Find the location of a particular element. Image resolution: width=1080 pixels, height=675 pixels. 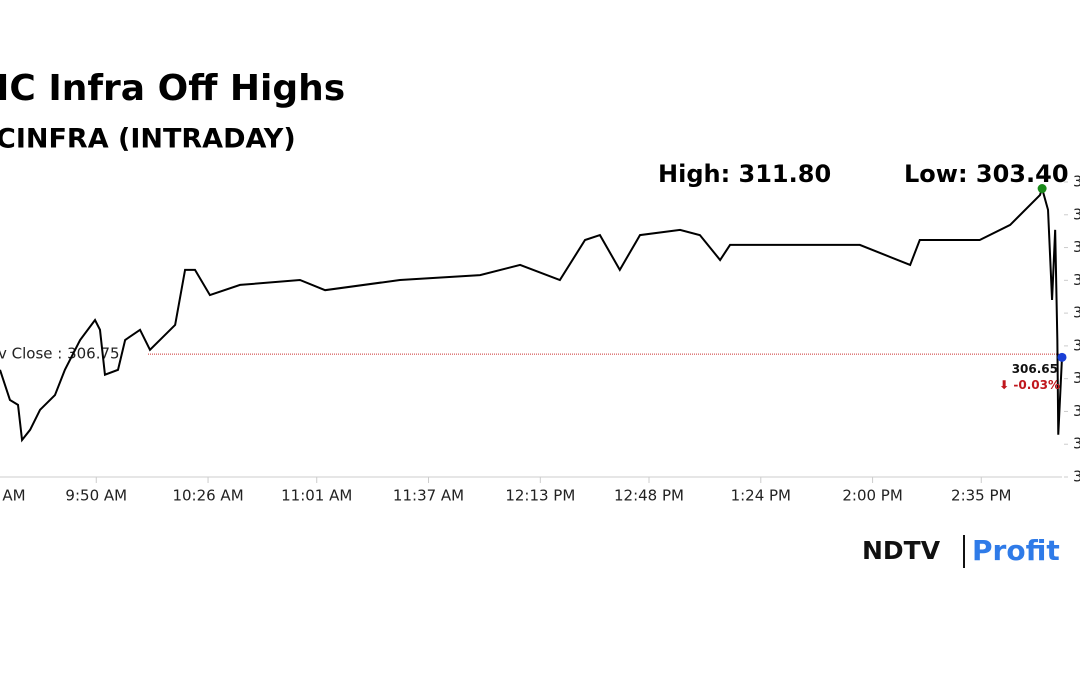

x-tick-label: 9:50 AM is located at coordinates (96, 496).